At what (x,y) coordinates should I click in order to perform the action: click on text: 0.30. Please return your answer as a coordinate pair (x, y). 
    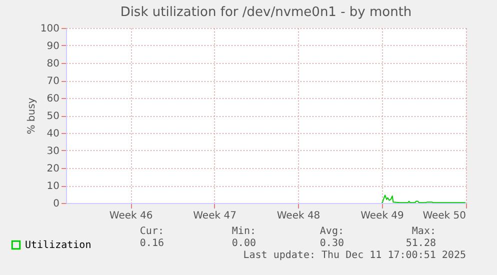
    Looking at the image, I should click on (332, 243).